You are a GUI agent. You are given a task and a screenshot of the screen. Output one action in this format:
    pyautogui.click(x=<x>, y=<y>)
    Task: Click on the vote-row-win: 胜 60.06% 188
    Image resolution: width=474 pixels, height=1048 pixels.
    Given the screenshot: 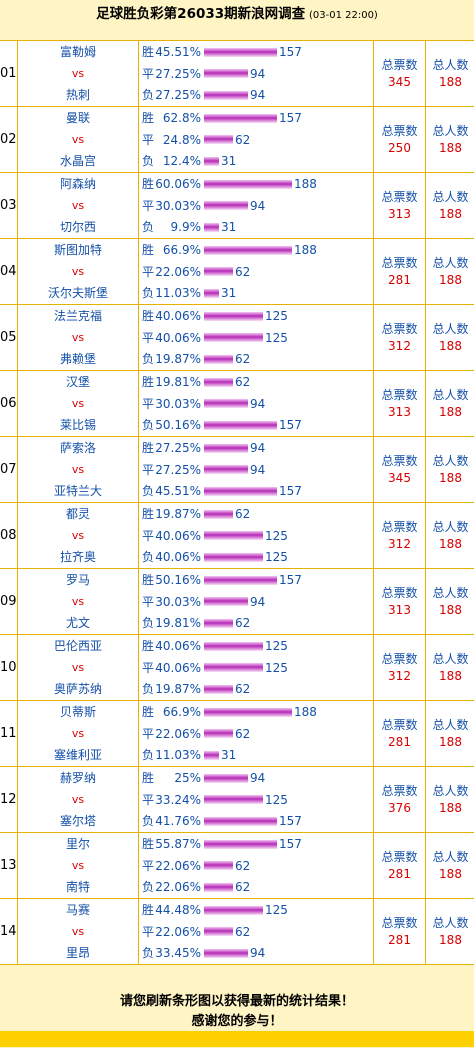 What is the action you would take?
    pyautogui.click(x=257, y=184)
    